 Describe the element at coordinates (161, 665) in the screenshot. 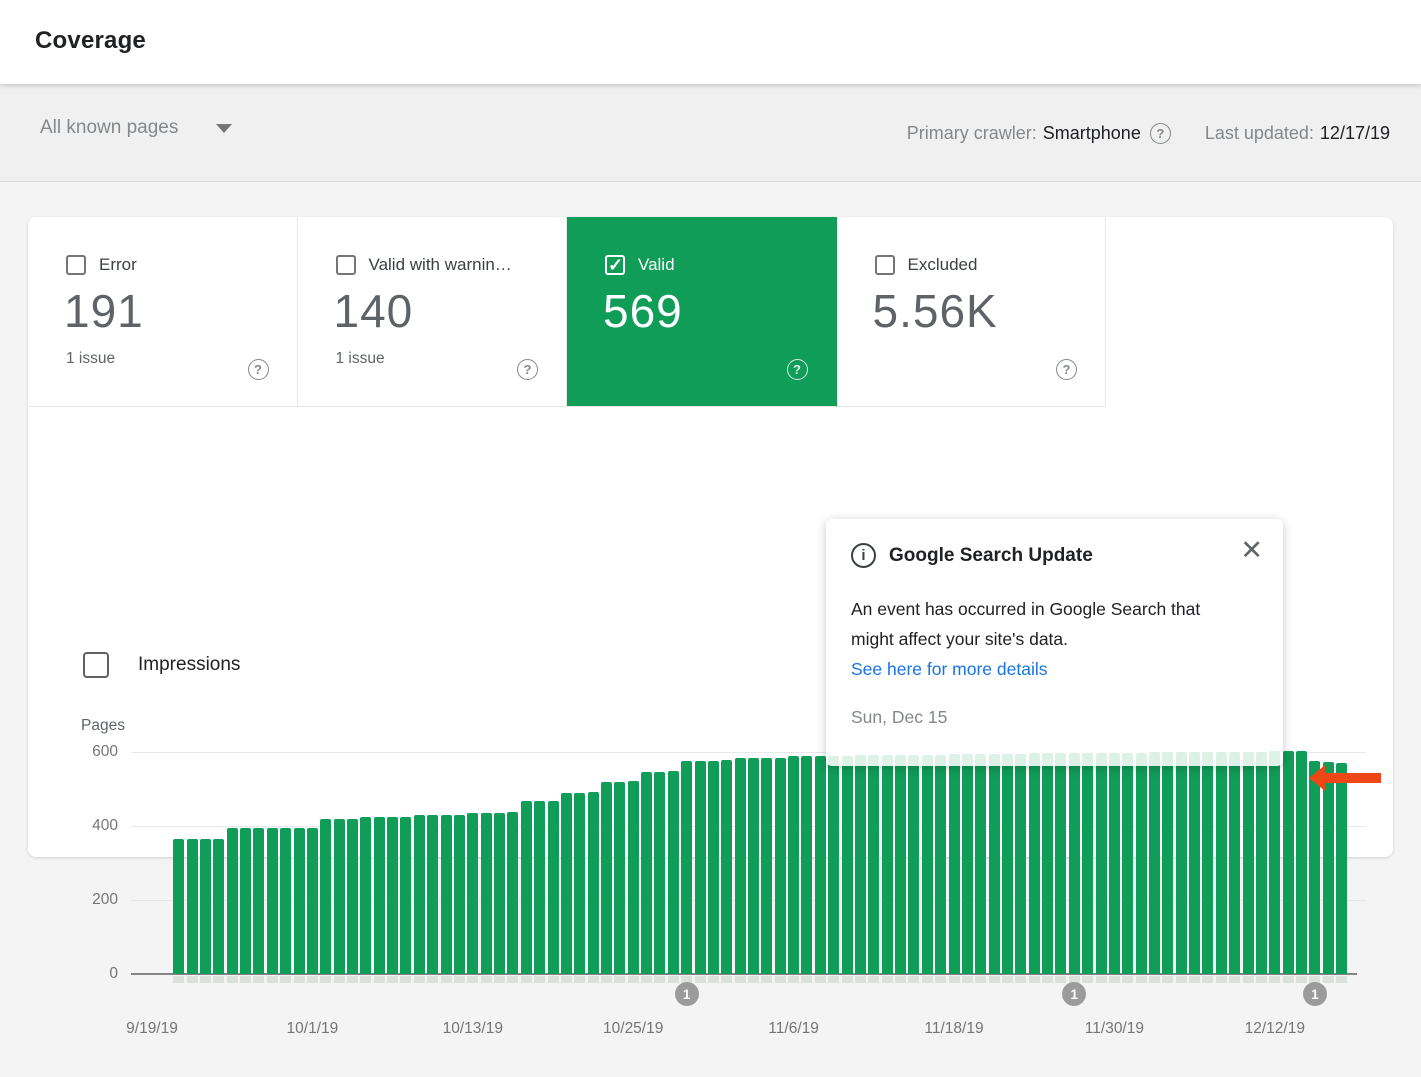

I see `impressions-toggle: Impressions` at that location.